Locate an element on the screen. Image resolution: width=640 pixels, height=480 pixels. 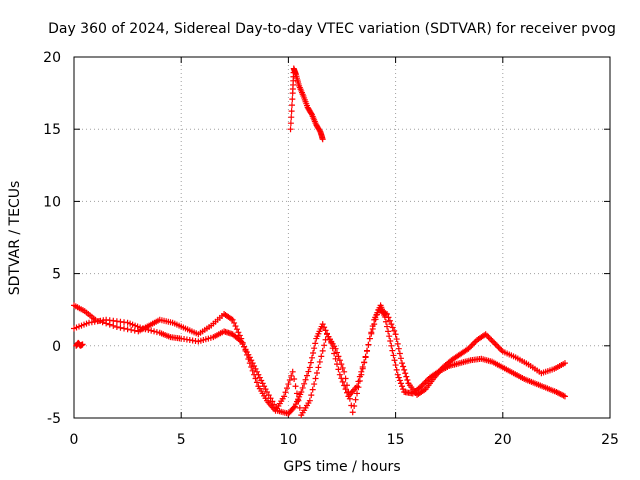
x-axis-label: GPS time / hours is located at coordinates (341, 467).